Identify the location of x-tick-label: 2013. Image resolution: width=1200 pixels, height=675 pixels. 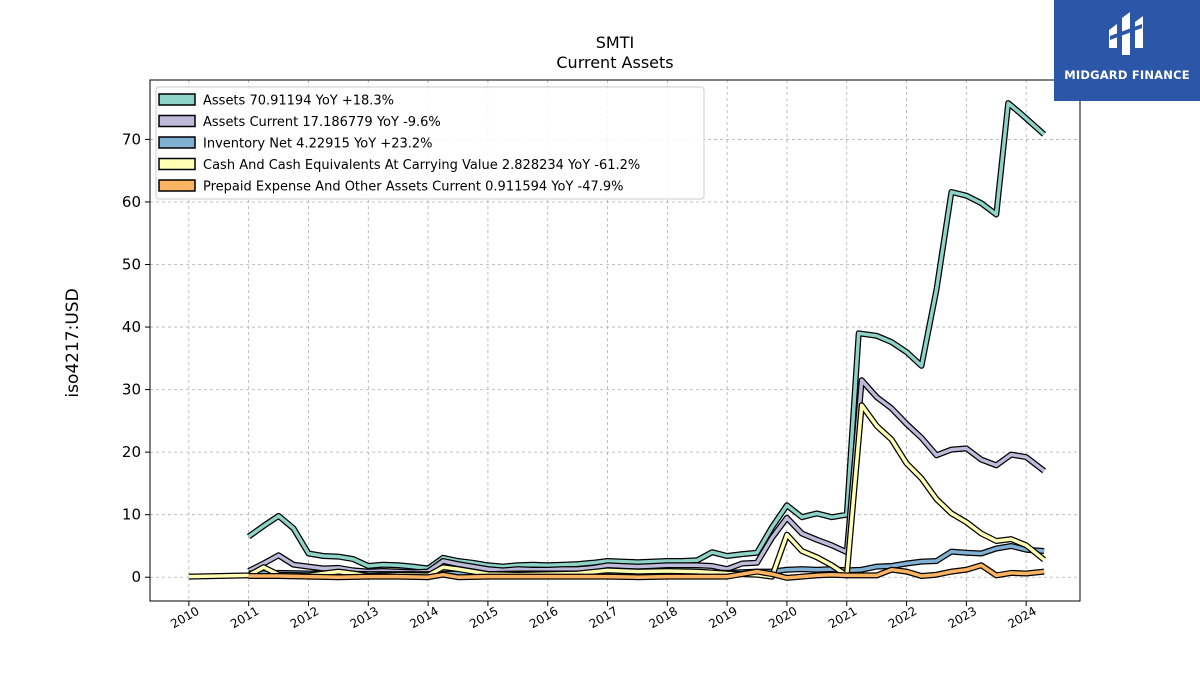
(364, 617).